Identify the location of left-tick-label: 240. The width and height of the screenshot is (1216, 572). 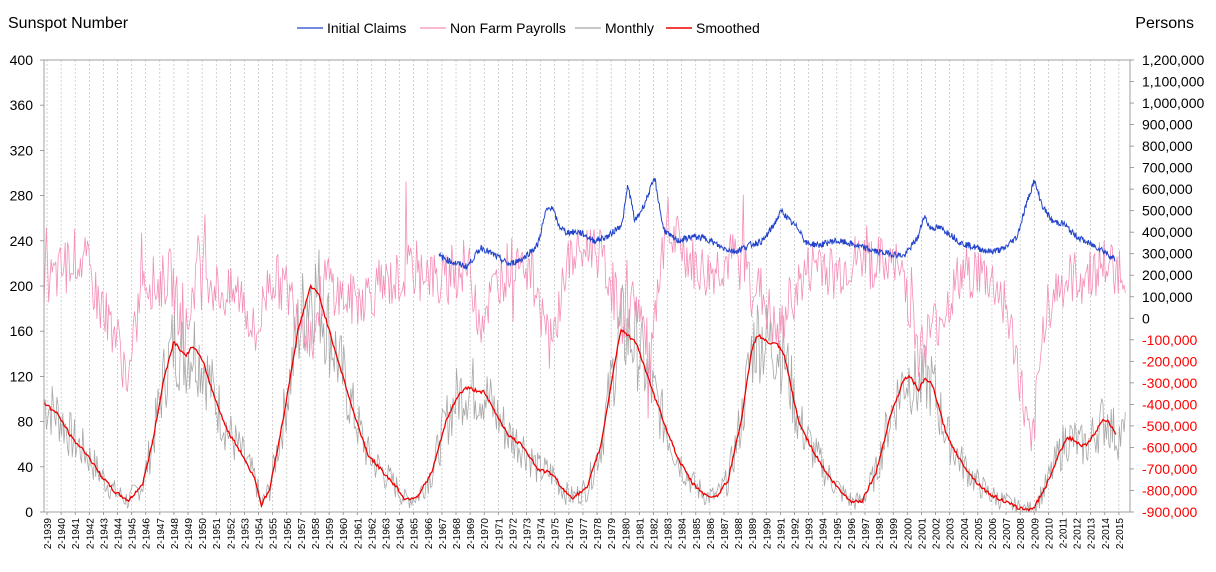
(22, 241).